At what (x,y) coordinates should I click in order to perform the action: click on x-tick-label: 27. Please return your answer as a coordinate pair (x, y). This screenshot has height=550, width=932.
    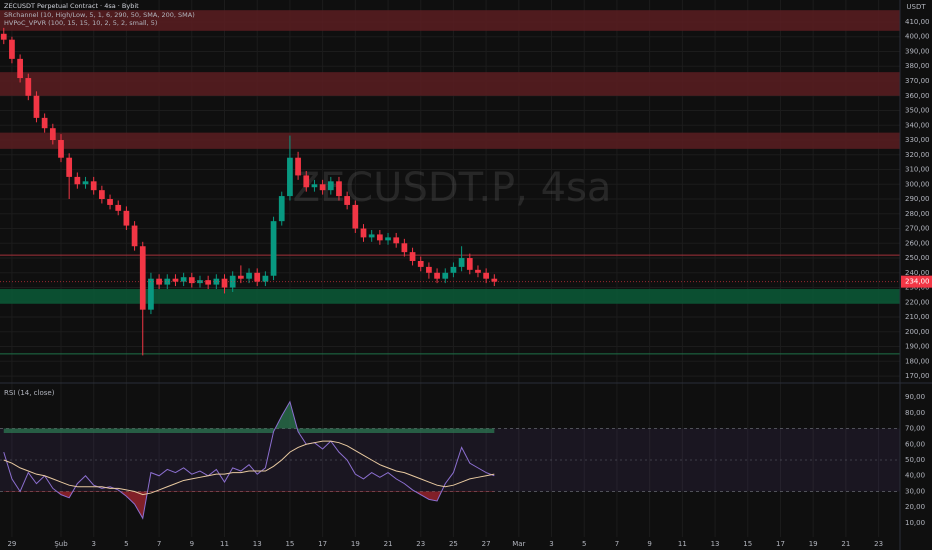
    Looking at the image, I should click on (486, 544).